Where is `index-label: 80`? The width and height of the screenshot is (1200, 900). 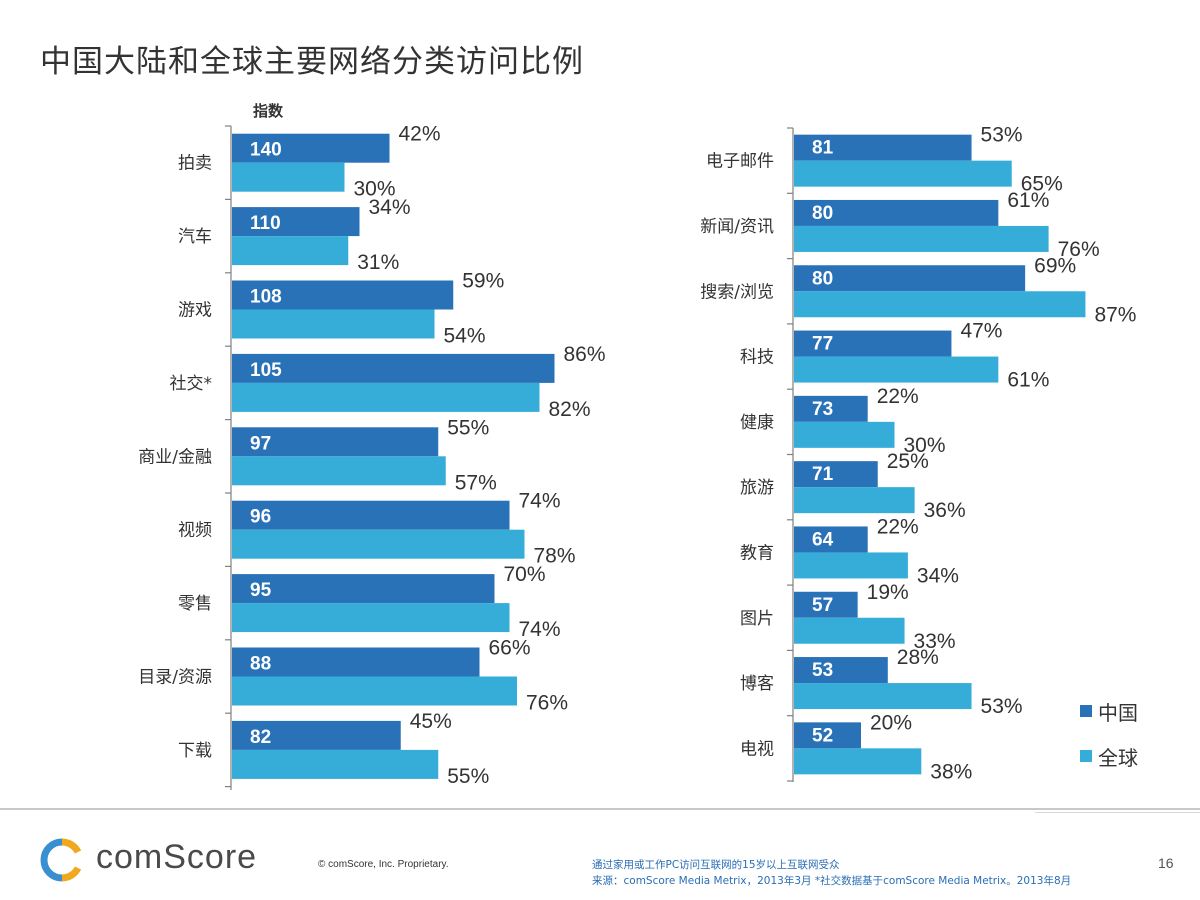 index-label: 80 is located at coordinates (822, 213).